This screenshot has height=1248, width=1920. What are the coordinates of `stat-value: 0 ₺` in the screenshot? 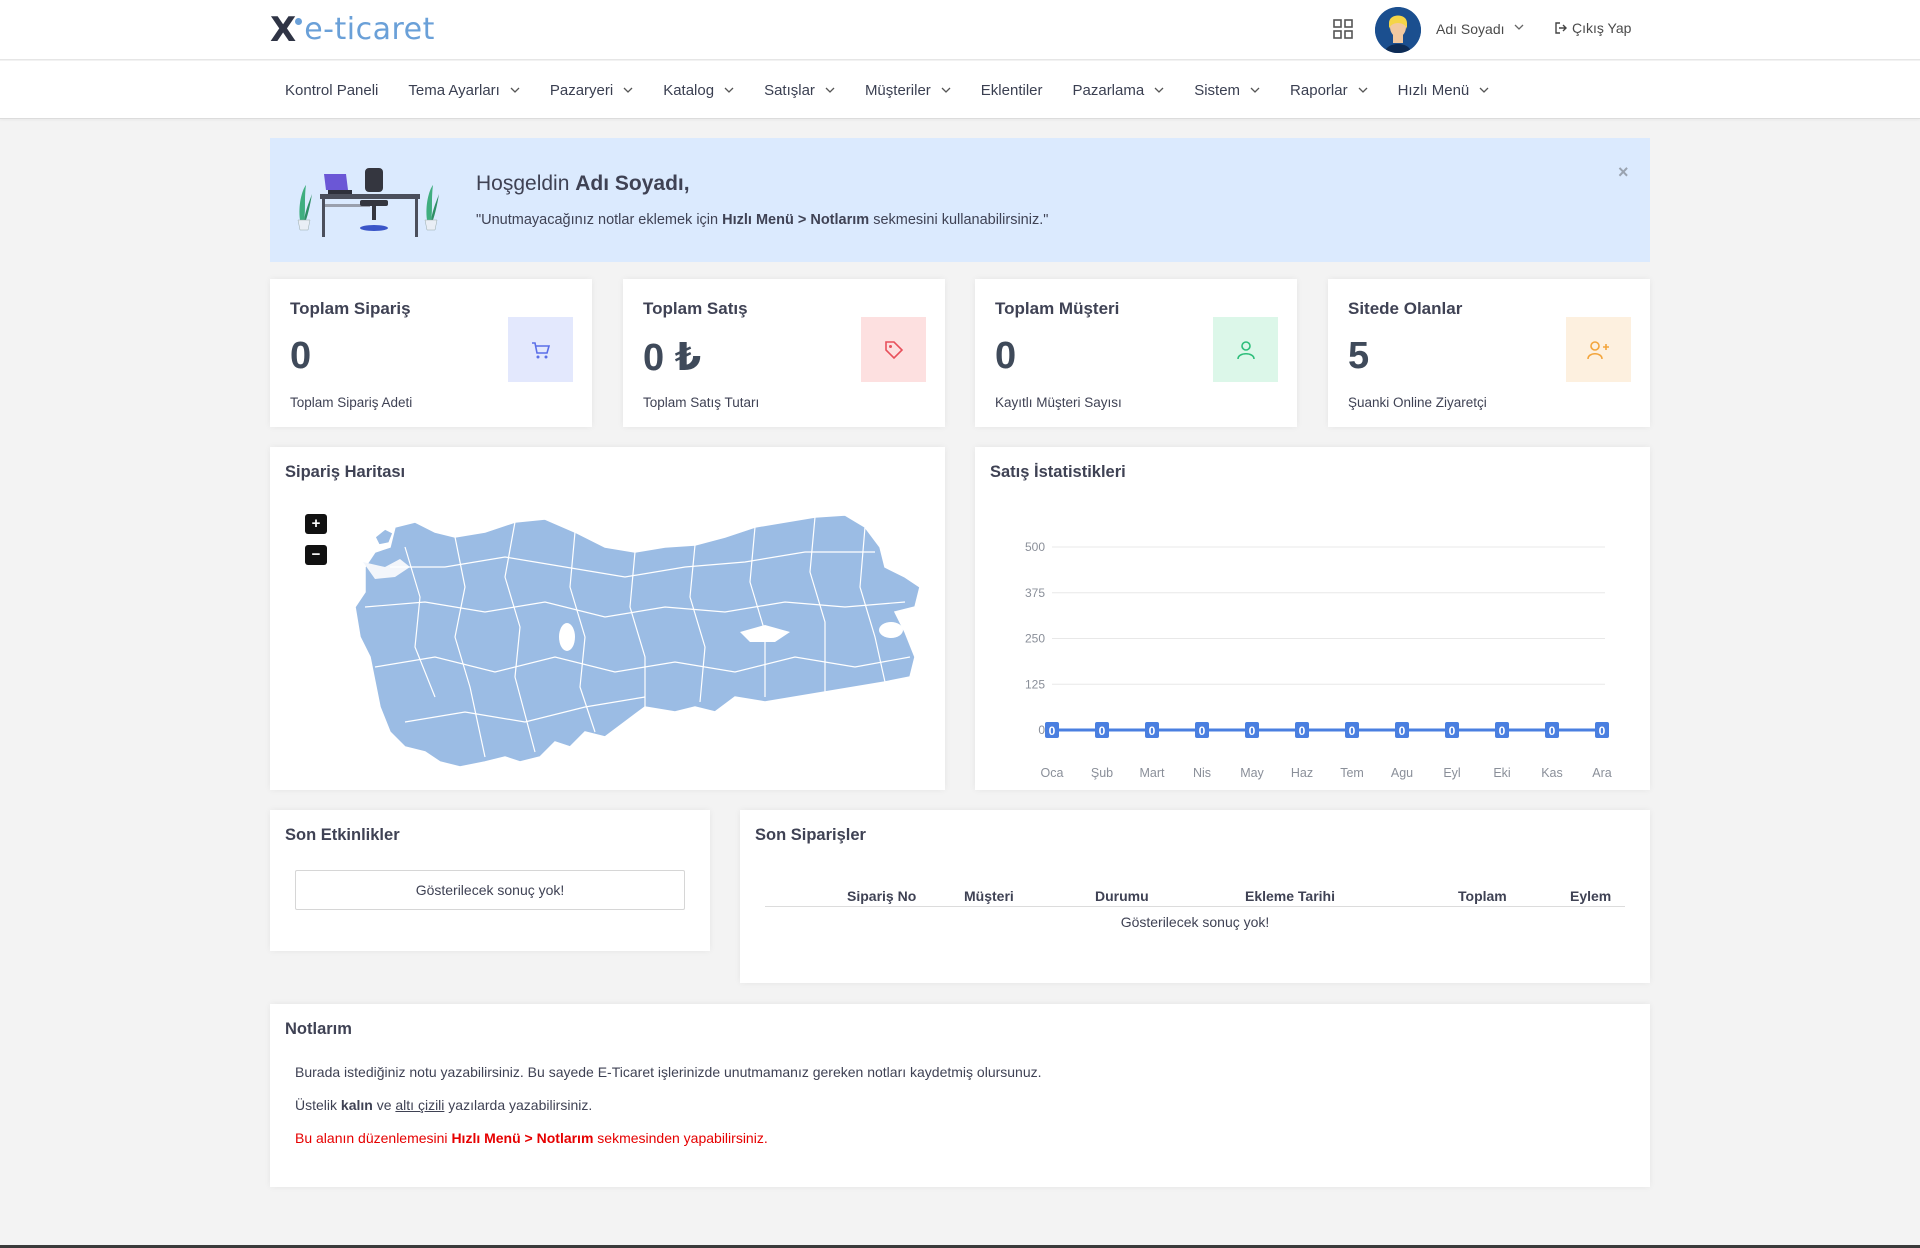 It's located at (672, 358).